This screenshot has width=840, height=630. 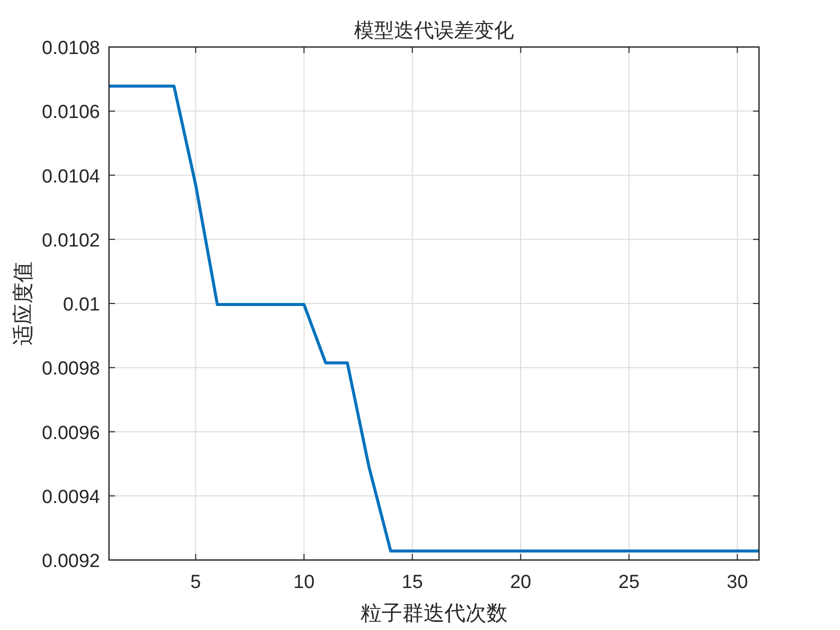 I want to click on y-tick-label: 0.0108, so click(x=71, y=48).